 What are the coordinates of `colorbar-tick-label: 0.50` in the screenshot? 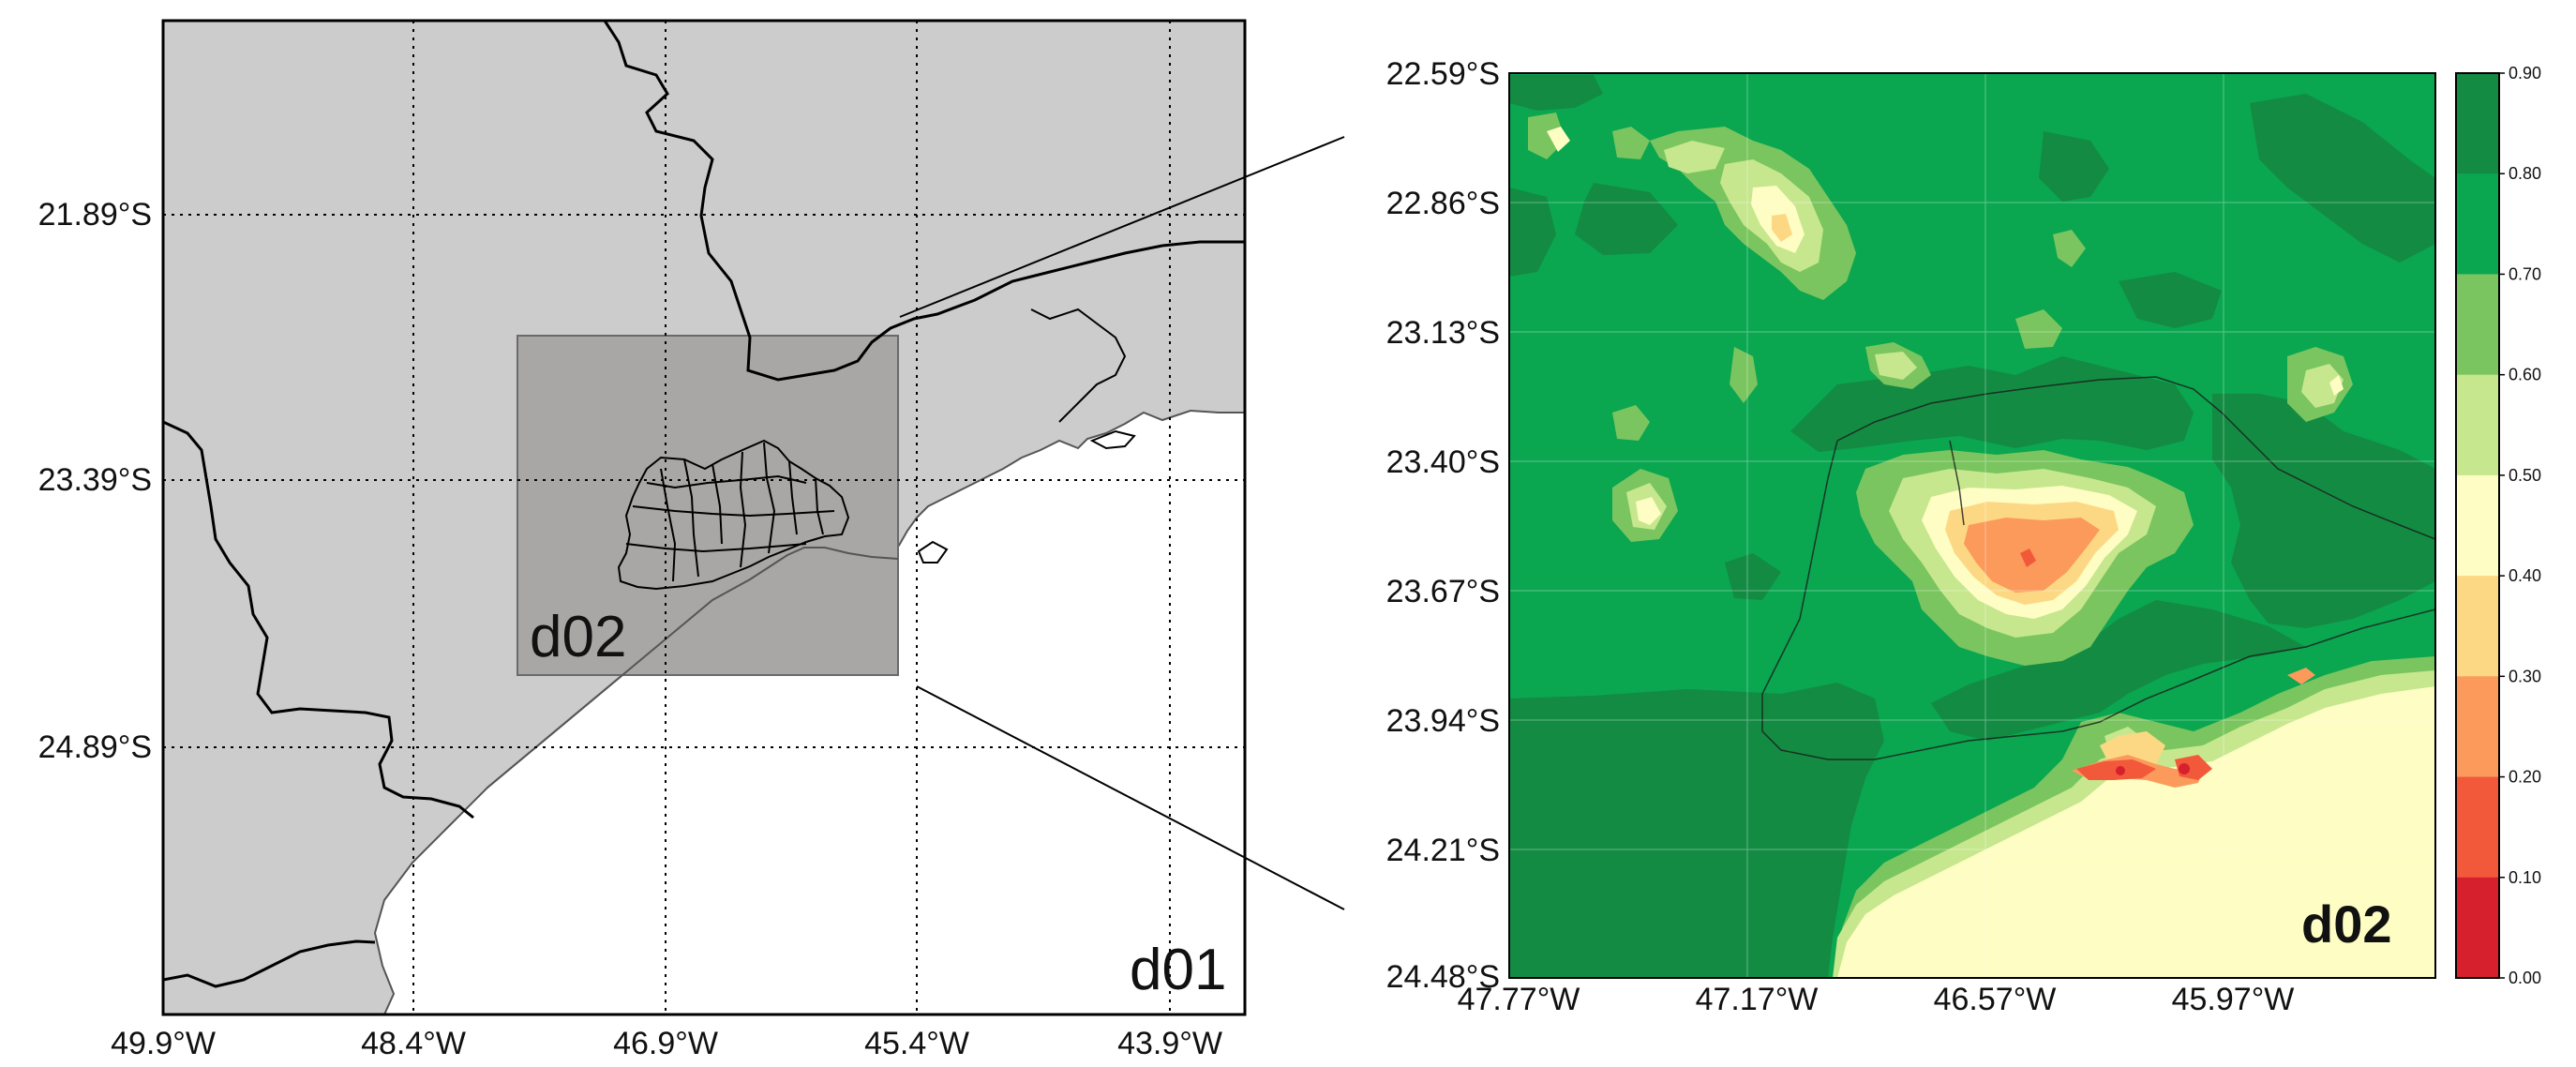 It's located at (2525, 475).